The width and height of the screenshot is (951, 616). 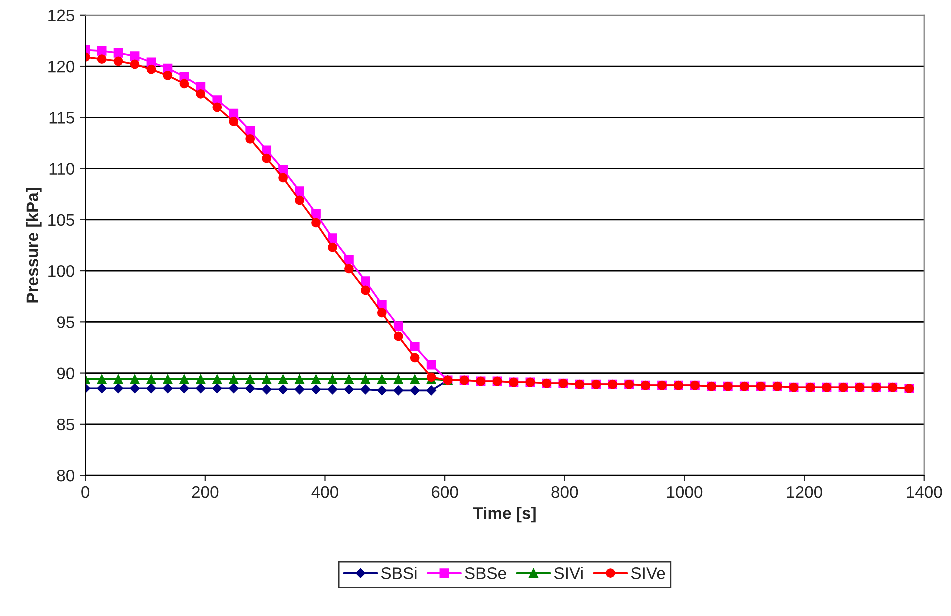 What do you see at coordinates (565, 492) in the screenshot?
I see `x-tick-label: 800` at bounding box center [565, 492].